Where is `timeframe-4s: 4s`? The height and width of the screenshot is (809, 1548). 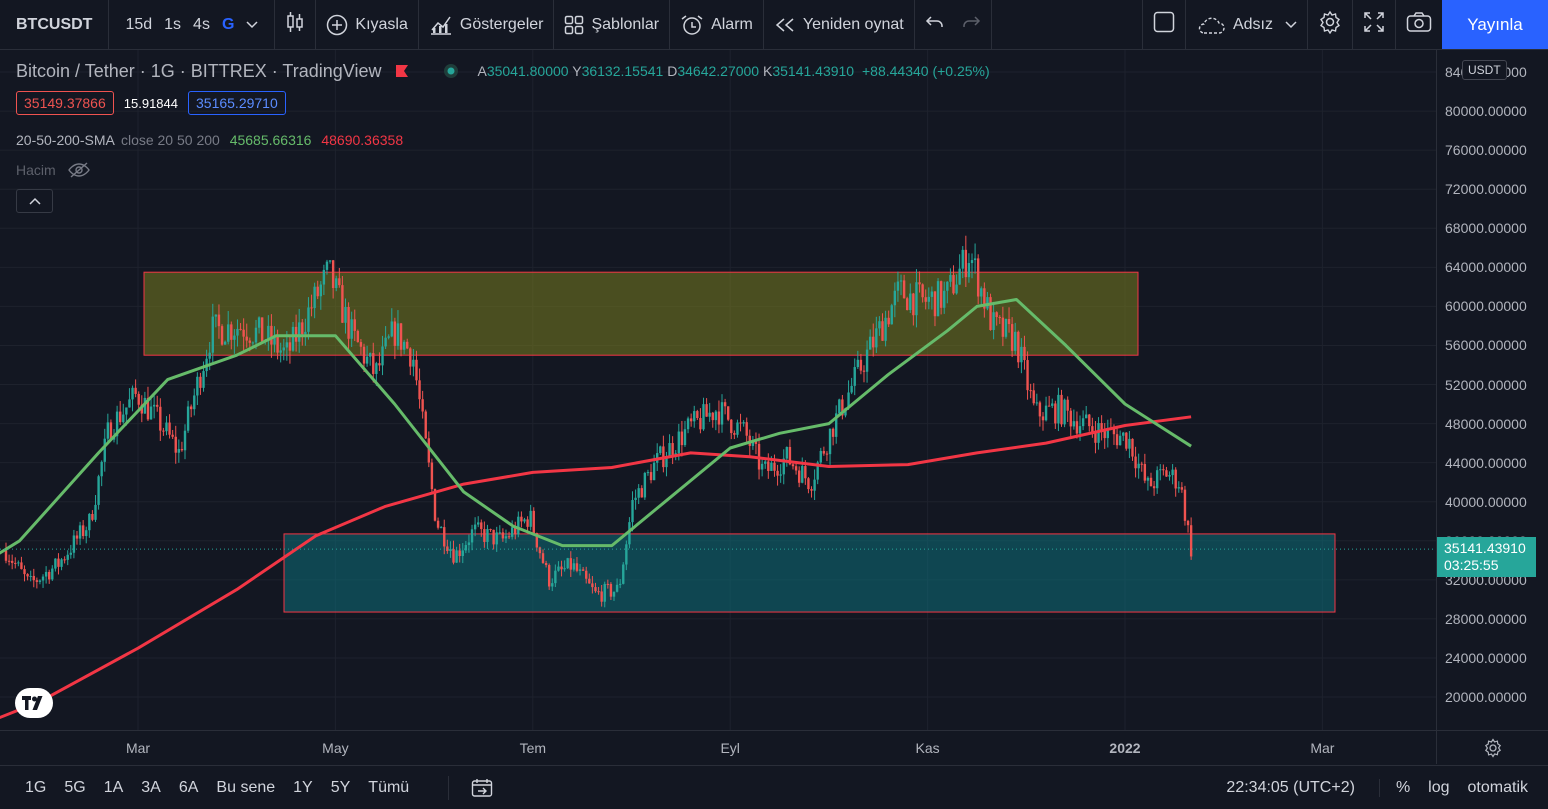 timeframe-4s: 4s is located at coordinates (201, 24).